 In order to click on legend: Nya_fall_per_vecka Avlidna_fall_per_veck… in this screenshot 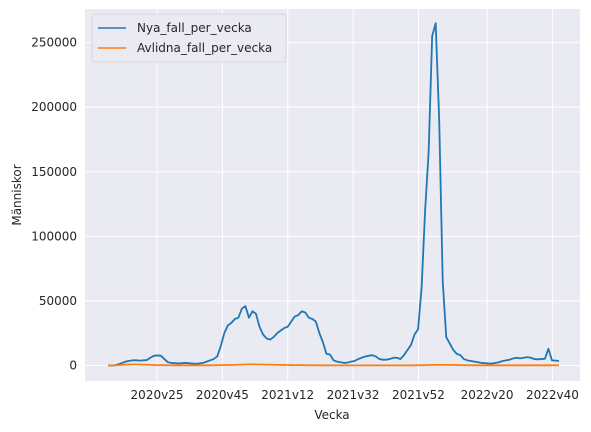, I will do `click(189, 38)`.